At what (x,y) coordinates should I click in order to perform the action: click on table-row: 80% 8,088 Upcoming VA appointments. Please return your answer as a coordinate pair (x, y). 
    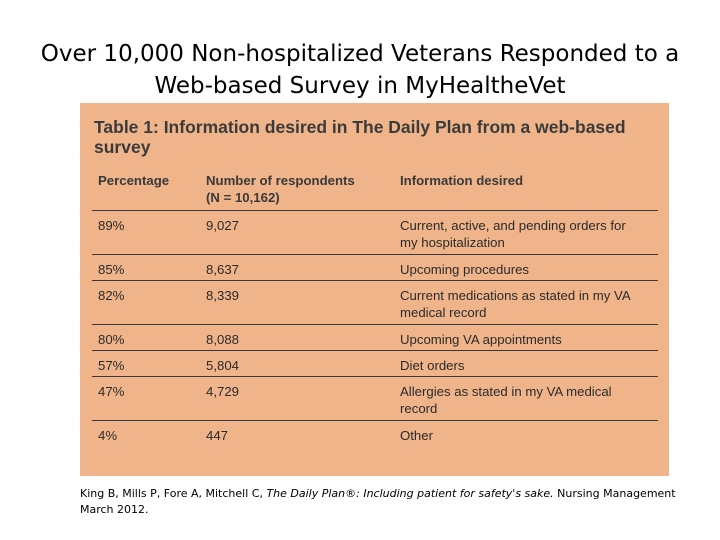
    Looking at the image, I should click on (375, 338).